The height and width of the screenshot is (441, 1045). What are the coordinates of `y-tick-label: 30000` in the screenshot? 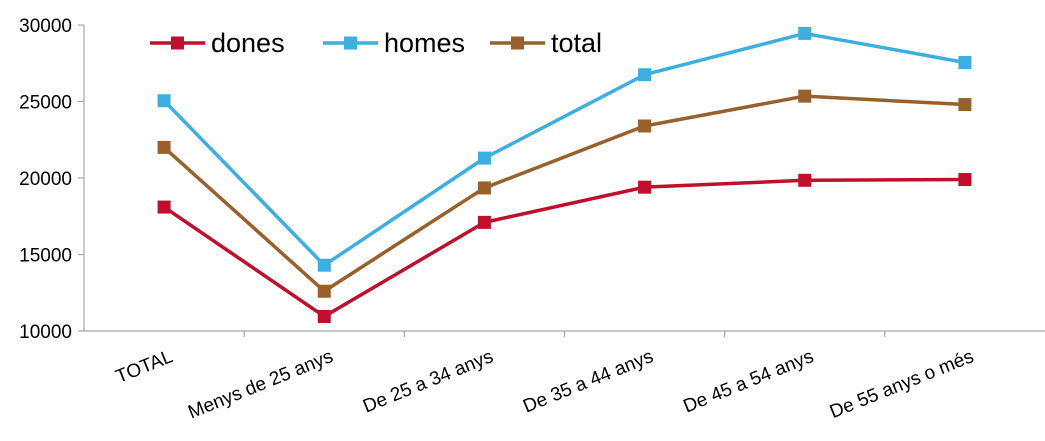 It's located at (45, 26).